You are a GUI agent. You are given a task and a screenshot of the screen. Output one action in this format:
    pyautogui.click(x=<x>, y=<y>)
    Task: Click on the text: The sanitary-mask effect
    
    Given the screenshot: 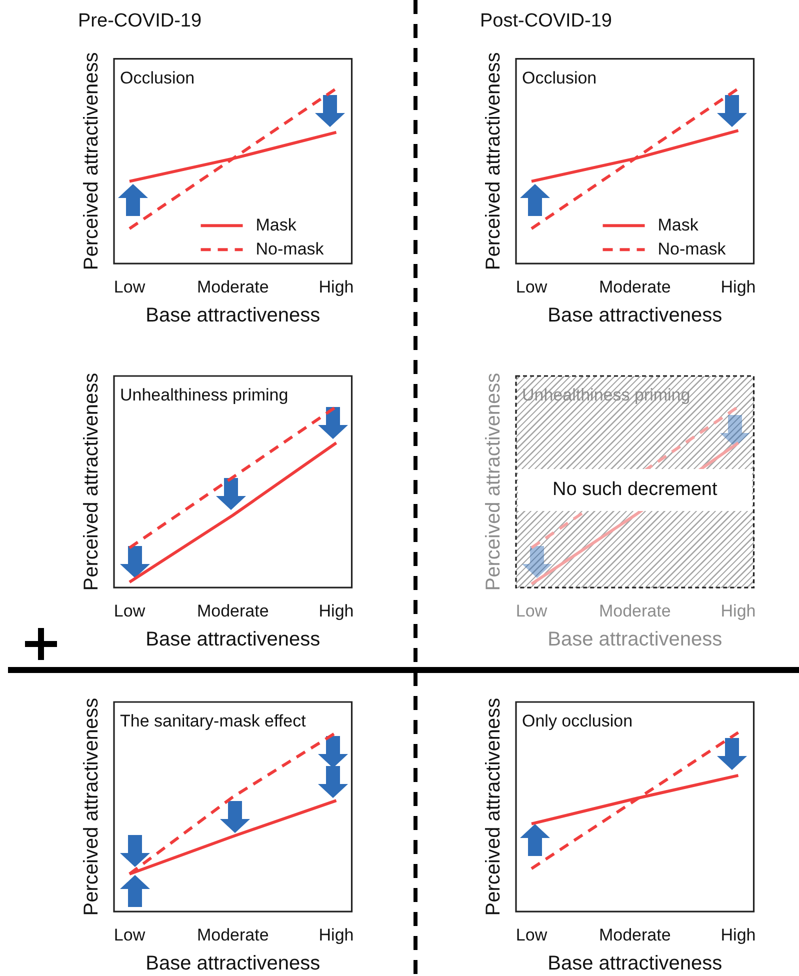 What is the action you would take?
    pyautogui.click(x=213, y=721)
    